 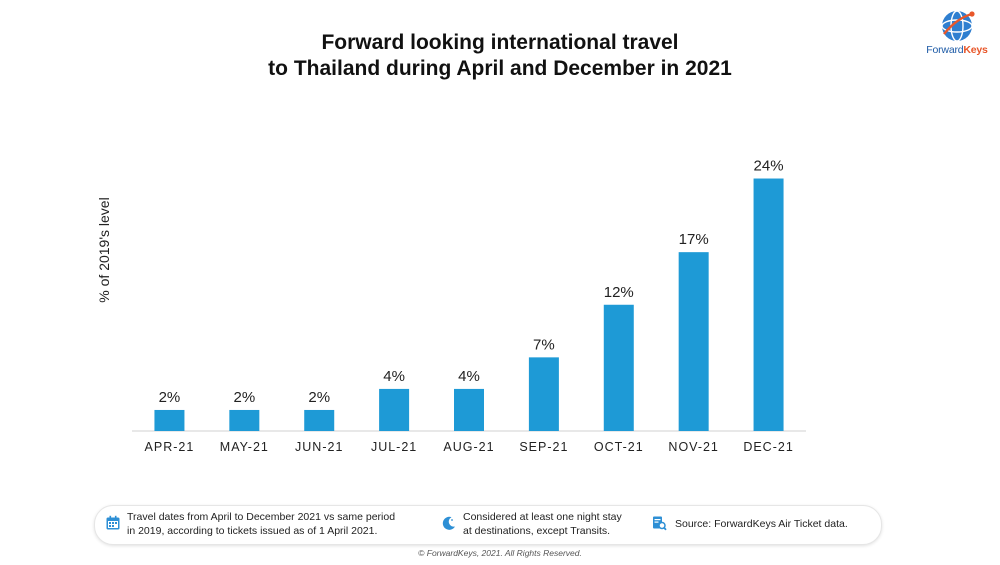 What do you see at coordinates (319, 447) in the screenshot?
I see `x-tick-label-jun-21: JUN-21` at bounding box center [319, 447].